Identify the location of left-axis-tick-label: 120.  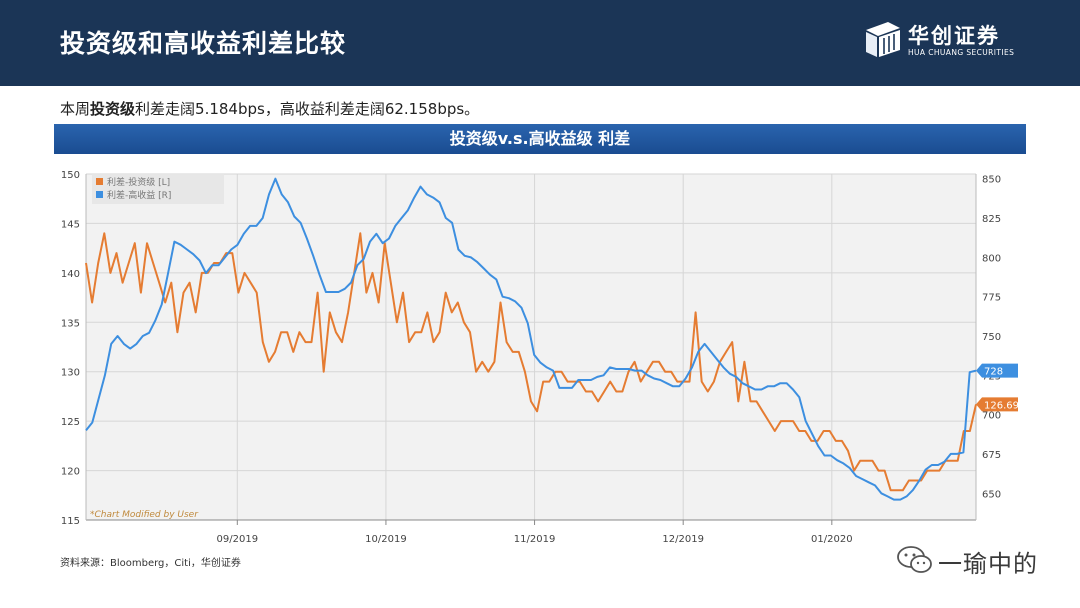
(70, 472).